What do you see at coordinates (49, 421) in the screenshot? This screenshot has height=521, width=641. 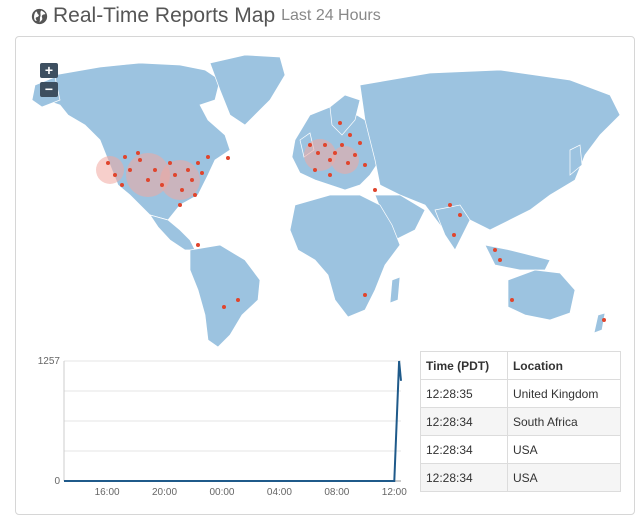 I see `chart-y-ticks: 0 1257` at bounding box center [49, 421].